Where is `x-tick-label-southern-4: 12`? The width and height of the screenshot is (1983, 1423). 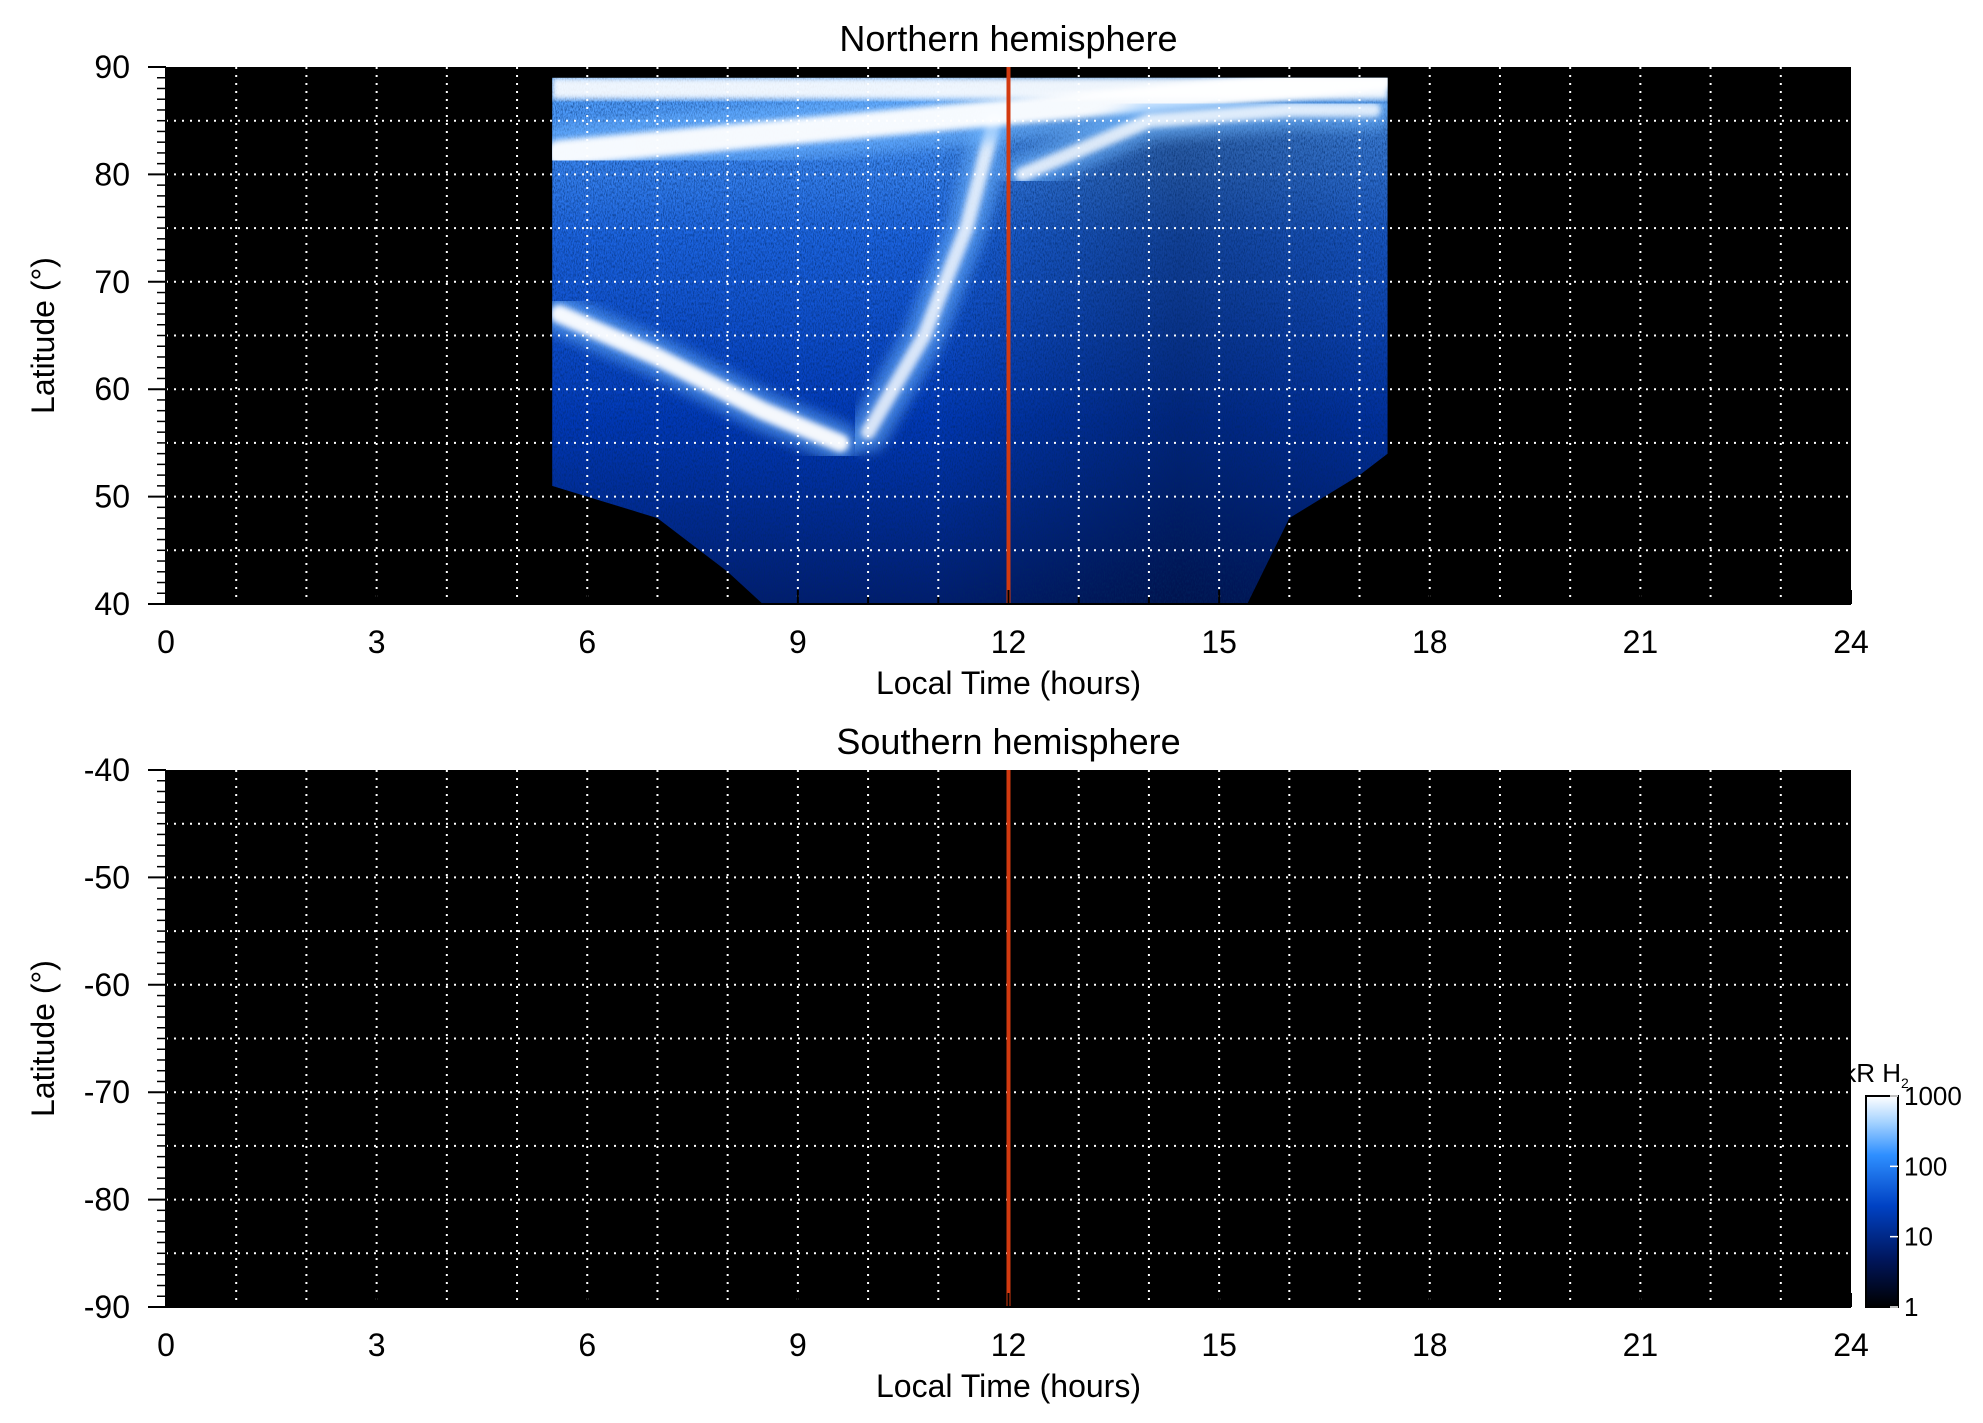 x-tick-label-southern-4: 12 is located at coordinates (1009, 1345).